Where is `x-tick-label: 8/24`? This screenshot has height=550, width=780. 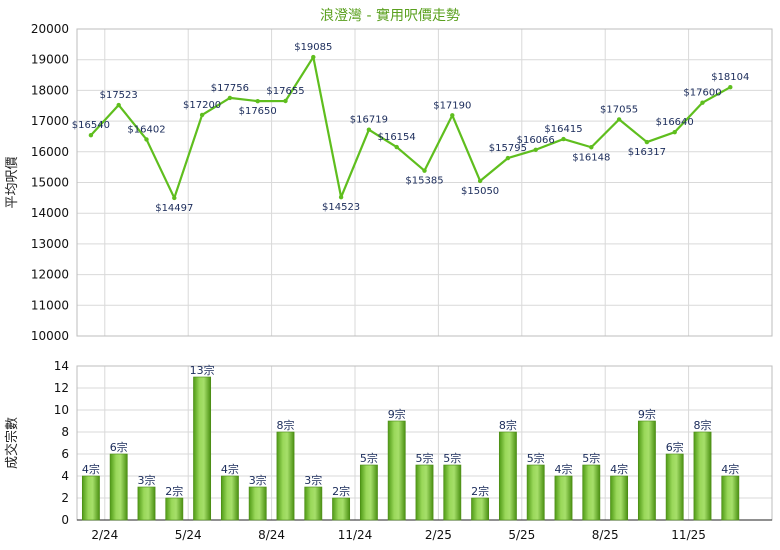
x-tick-label: 8/24 is located at coordinates (271, 535).